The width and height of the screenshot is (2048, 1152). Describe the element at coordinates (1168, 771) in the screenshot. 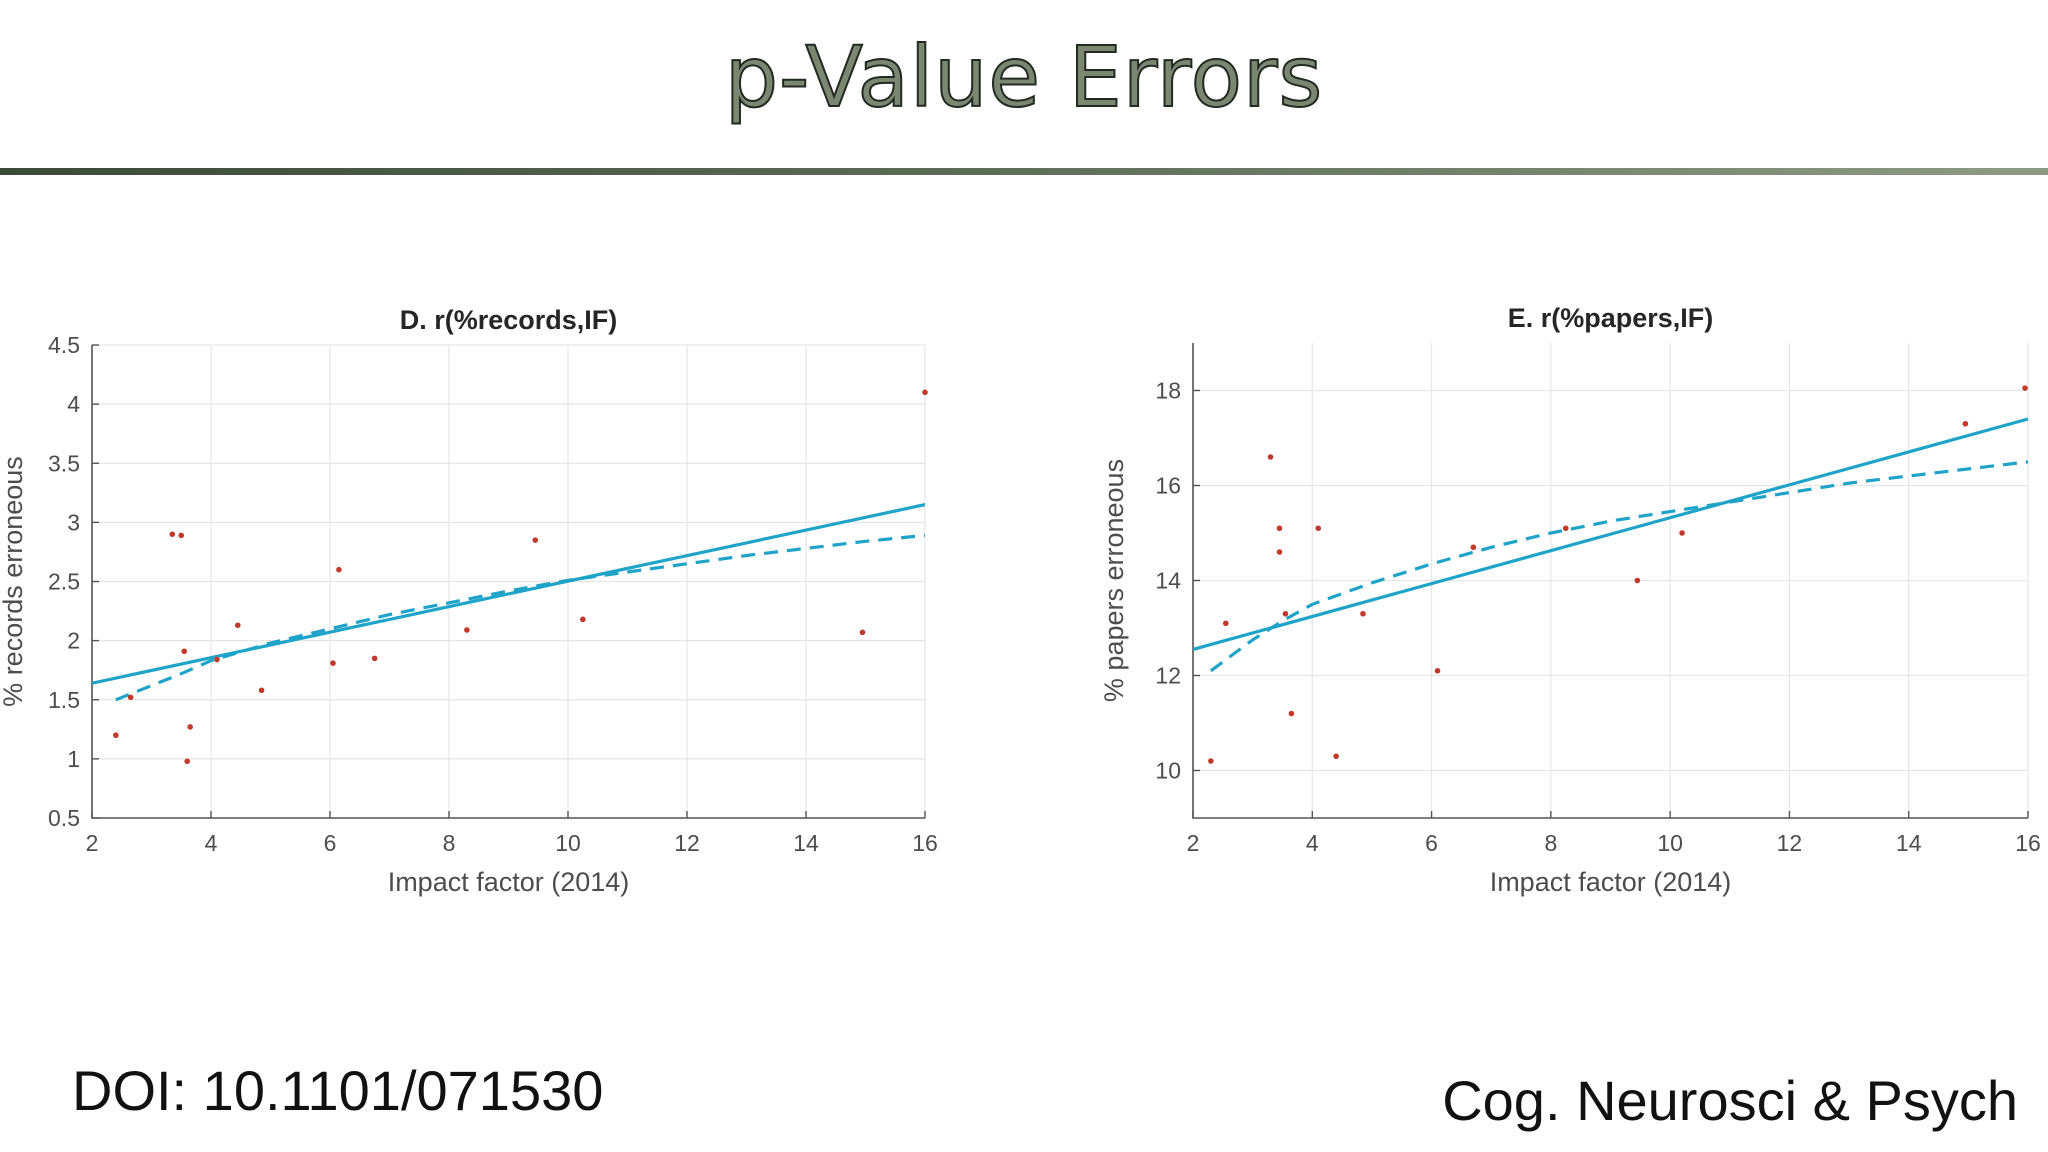

I see `chart-e-ytick-label-0: 10` at that location.